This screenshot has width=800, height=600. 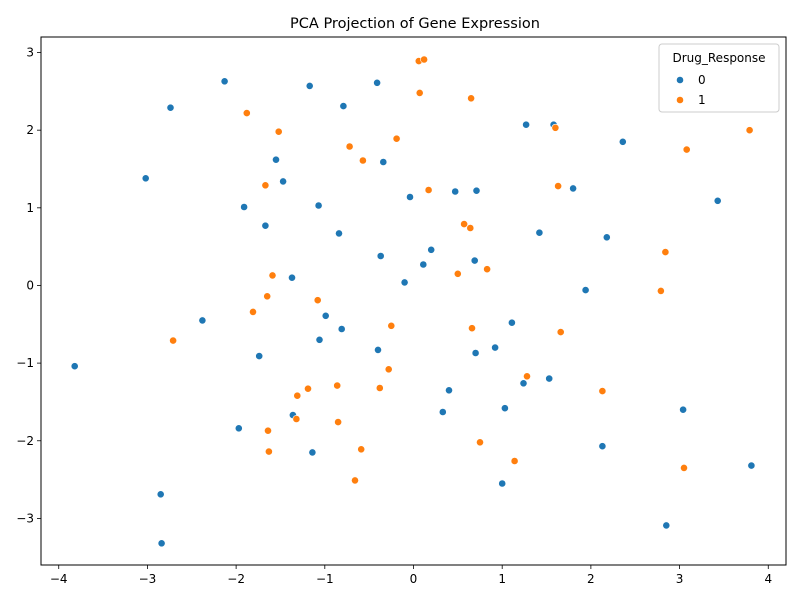 What do you see at coordinates (591, 579) in the screenshot?
I see `x-tick-label-6: 2` at bounding box center [591, 579].